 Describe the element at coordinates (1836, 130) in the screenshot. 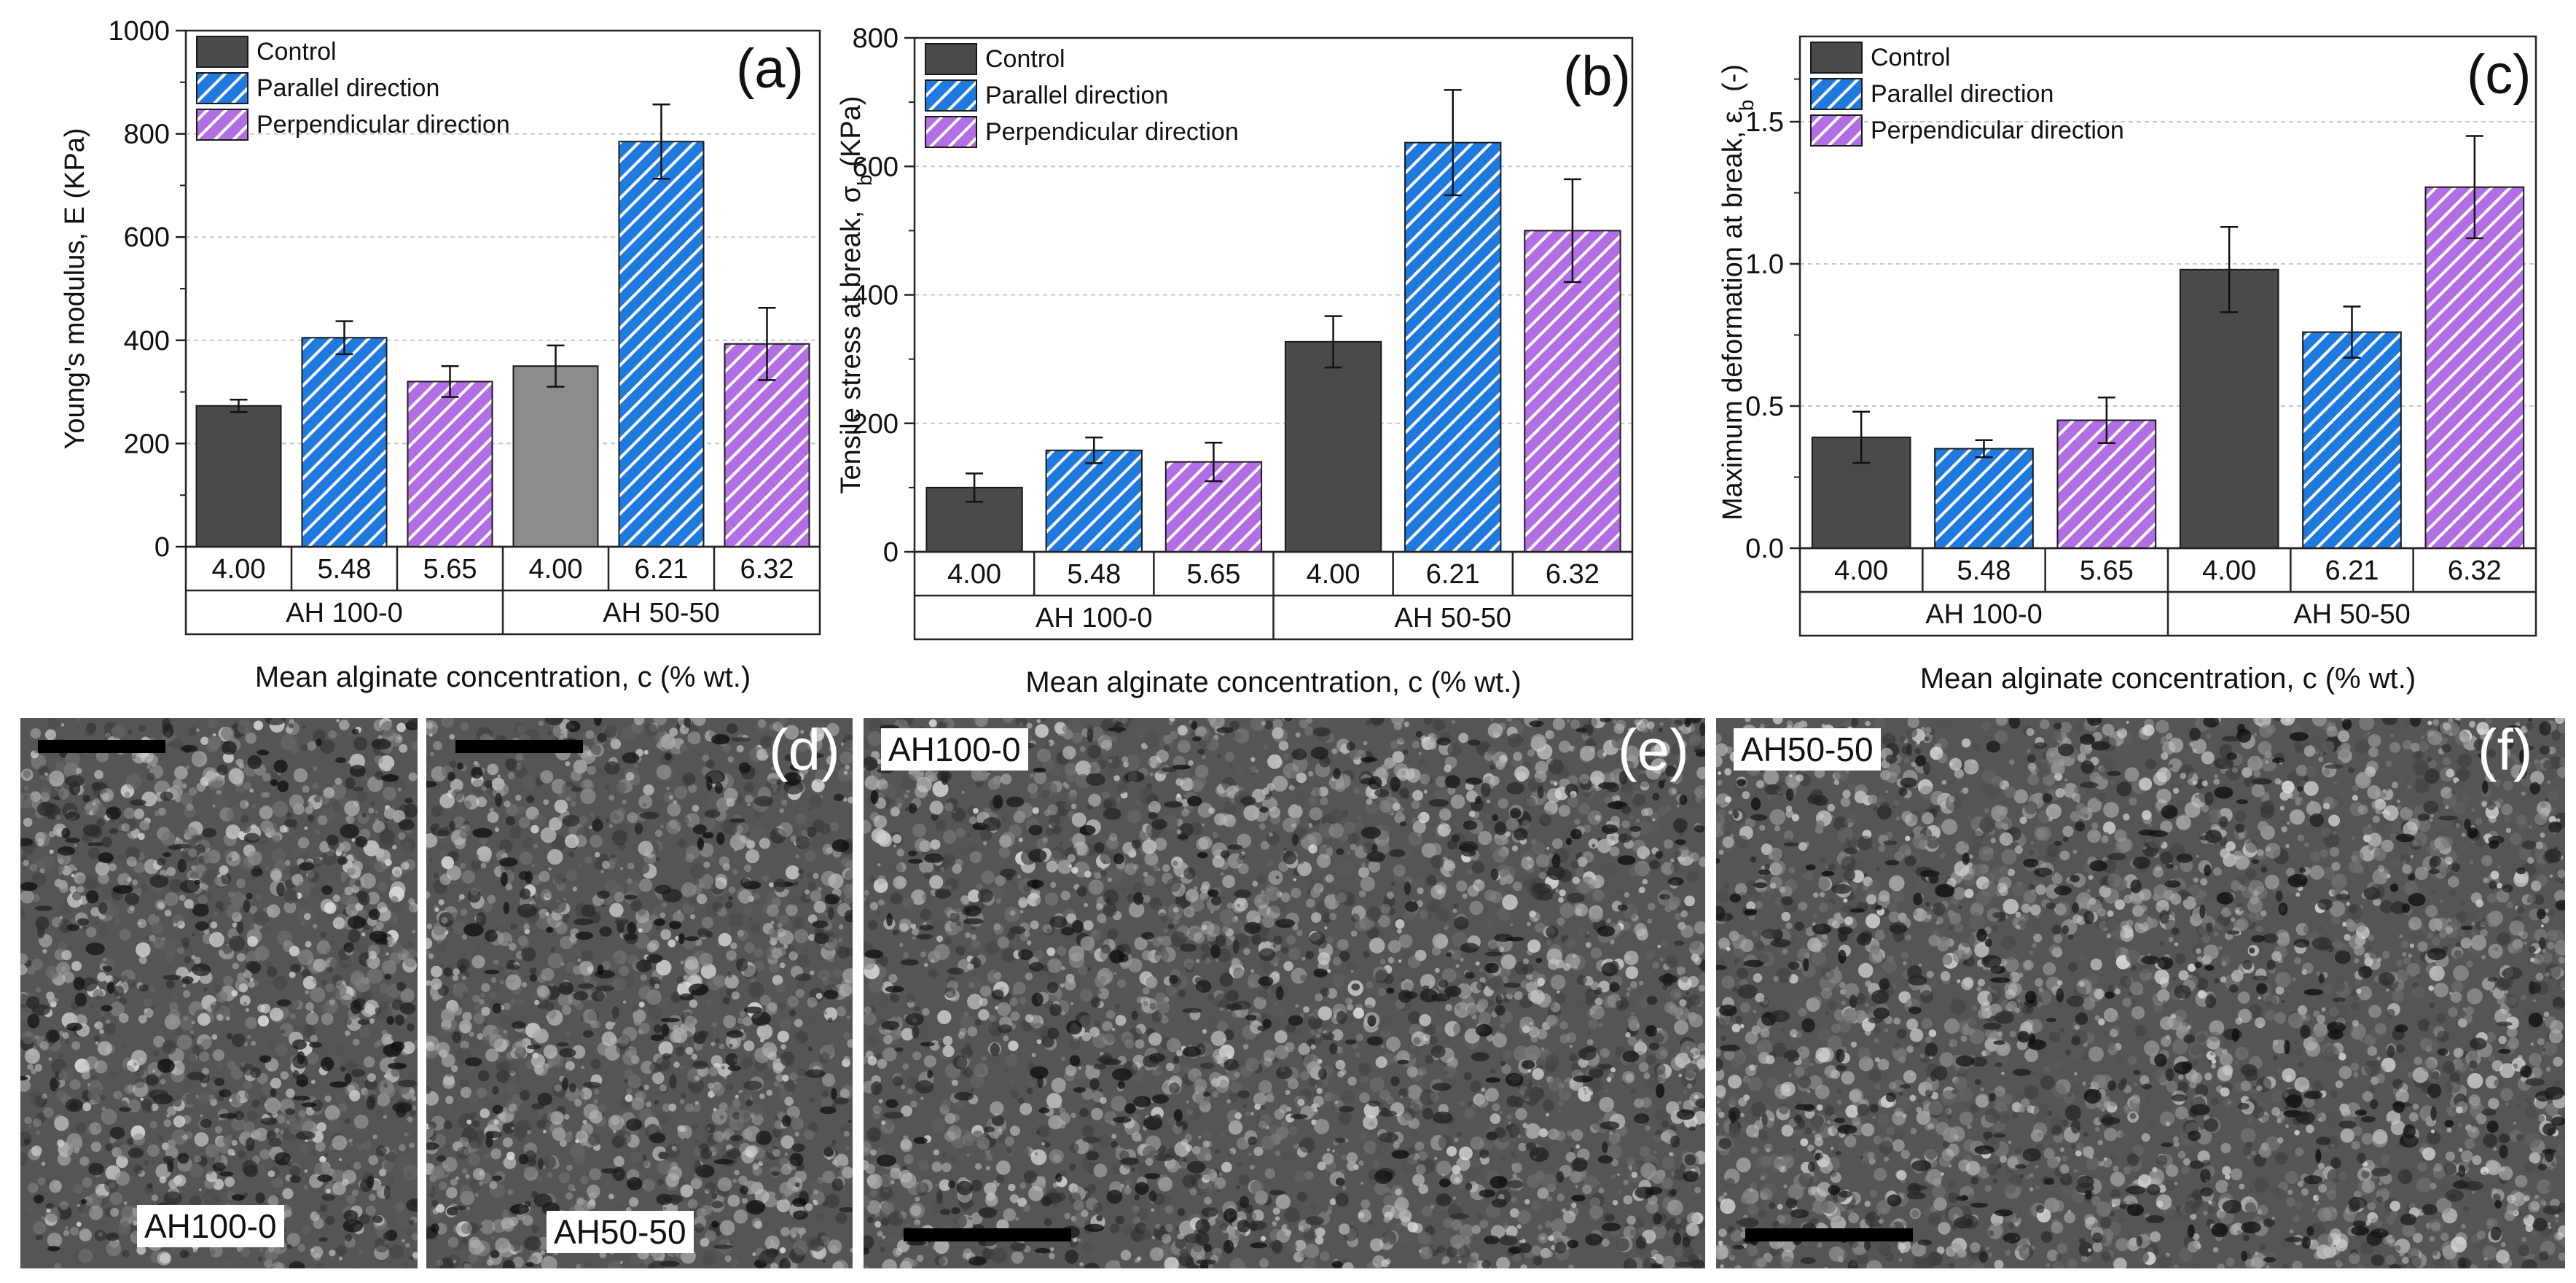

I see `legend-swatch-perpendicular` at that location.